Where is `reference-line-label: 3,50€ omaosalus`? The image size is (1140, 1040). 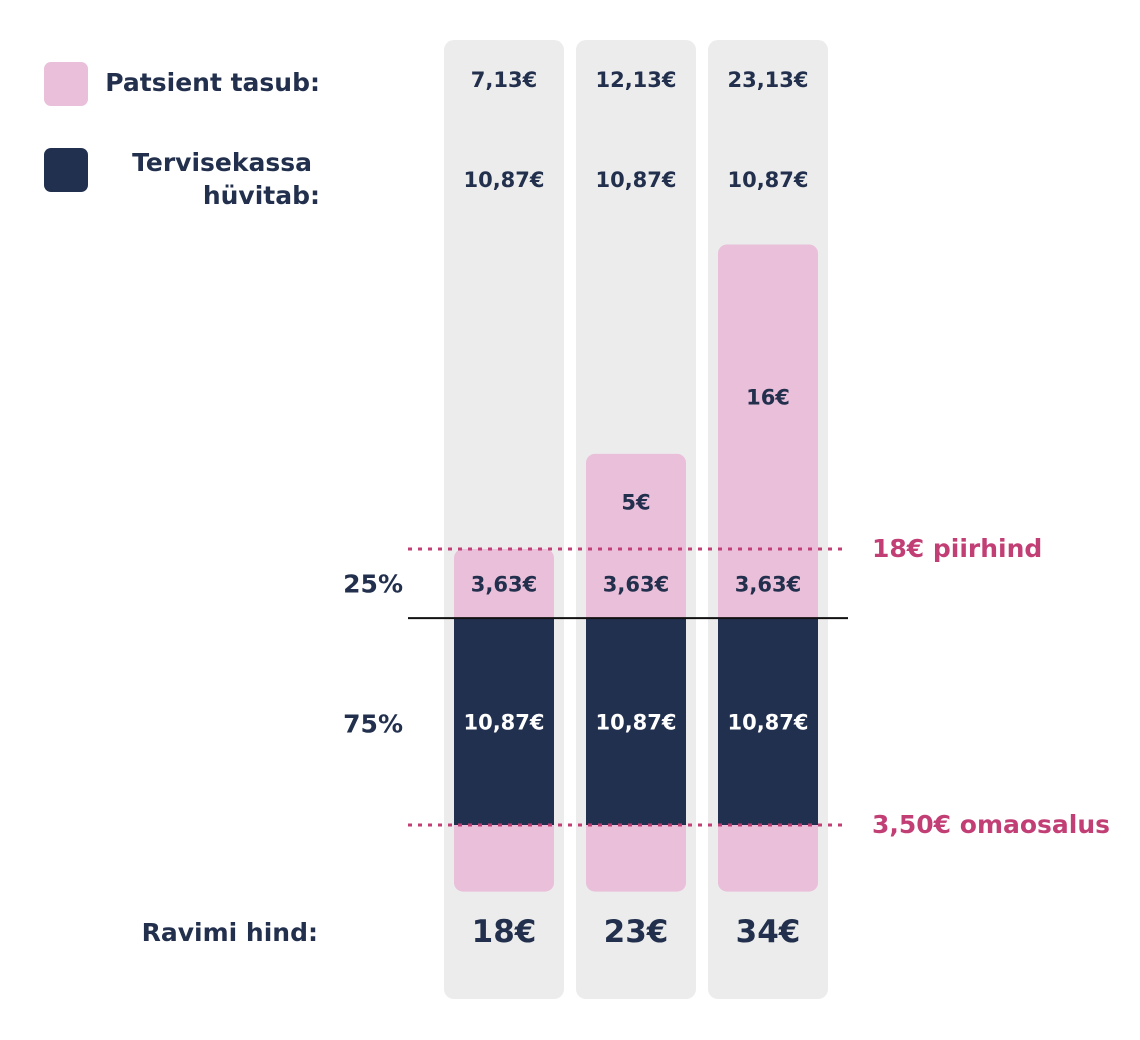 reference-line-label: 3,50€ omaosalus is located at coordinates (991, 824).